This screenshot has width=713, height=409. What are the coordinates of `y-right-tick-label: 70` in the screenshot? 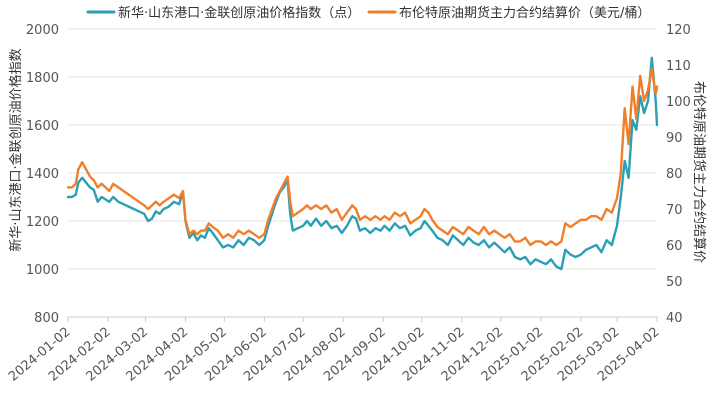 It's located at (674, 210).